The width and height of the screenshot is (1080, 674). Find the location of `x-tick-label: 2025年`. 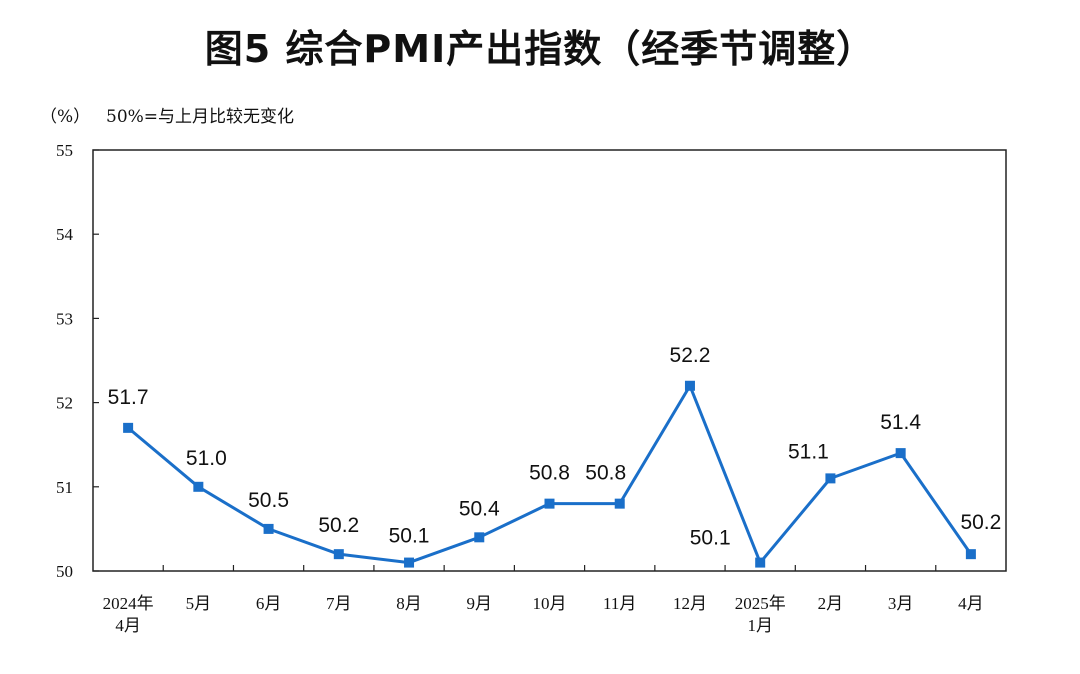

x-tick-label: 2025年 is located at coordinates (760, 603).